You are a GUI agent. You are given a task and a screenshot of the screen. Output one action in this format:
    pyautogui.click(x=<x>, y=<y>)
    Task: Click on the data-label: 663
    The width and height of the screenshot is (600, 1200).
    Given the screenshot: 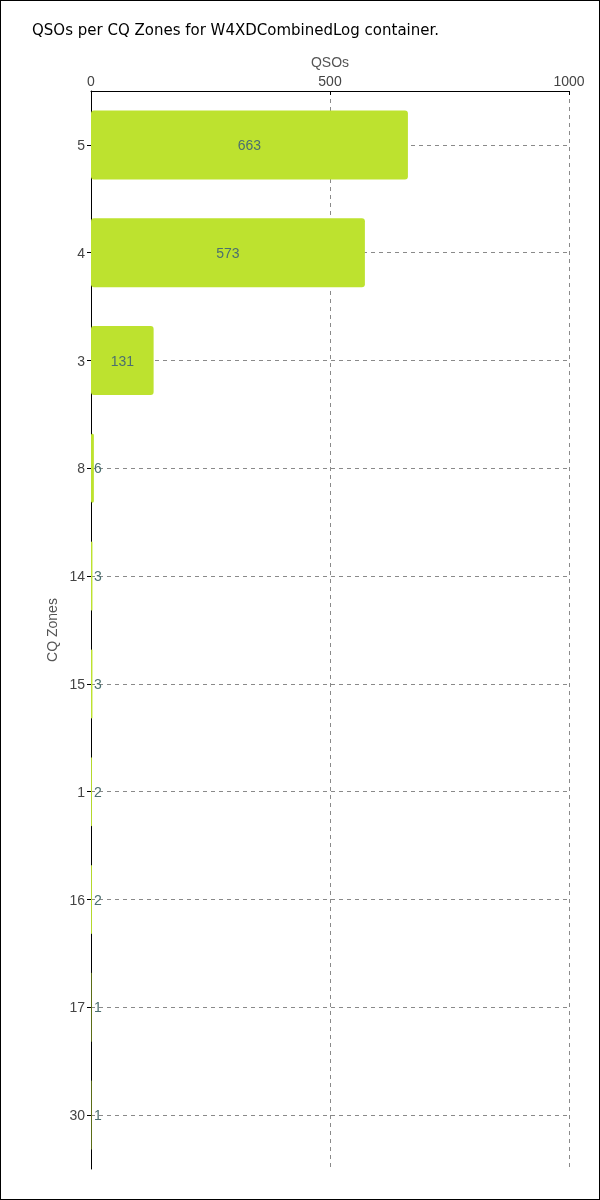 What is the action you would take?
    pyautogui.click(x=249, y=144)
    